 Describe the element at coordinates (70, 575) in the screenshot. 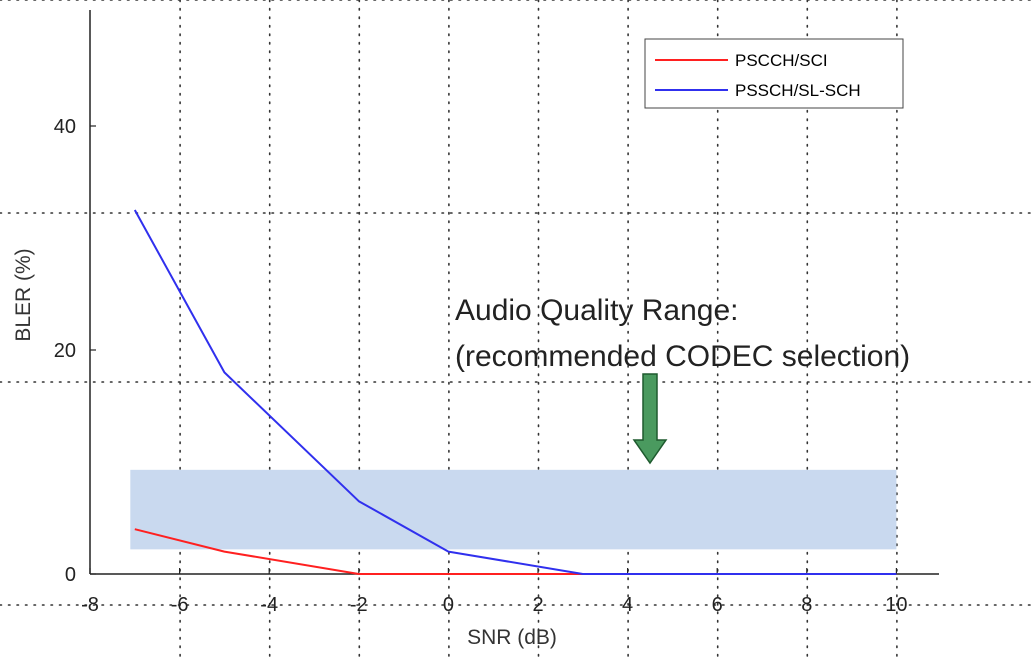

I see `y-tick-label: 0` at that location.